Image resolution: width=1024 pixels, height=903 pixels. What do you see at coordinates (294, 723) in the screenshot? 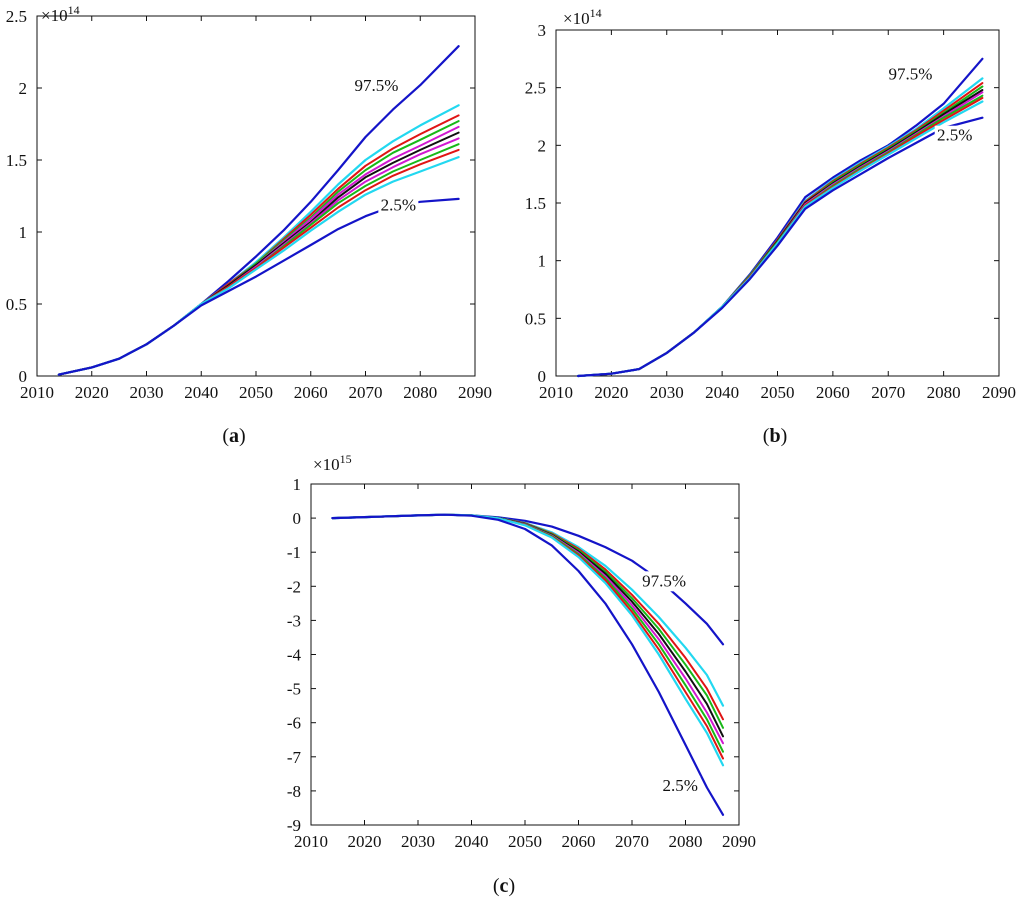
I see `y-tick-label: -6` at bounding box center [294, 723].